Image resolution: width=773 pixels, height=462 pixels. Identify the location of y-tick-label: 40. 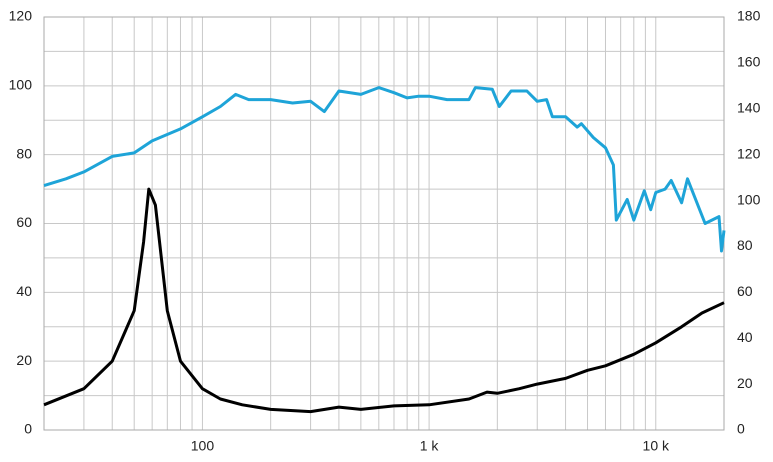
(24, 291).